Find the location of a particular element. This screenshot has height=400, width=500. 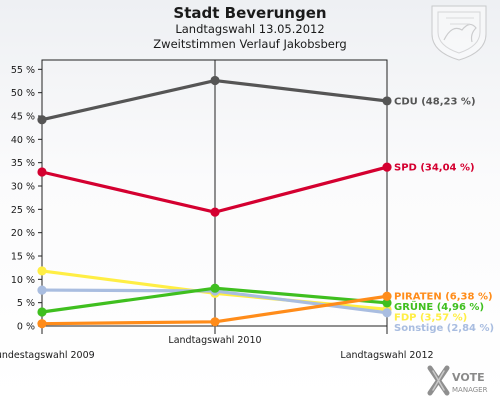

series-end-label: Sonstige (2,84 %) is located at coordinates (444, 328).